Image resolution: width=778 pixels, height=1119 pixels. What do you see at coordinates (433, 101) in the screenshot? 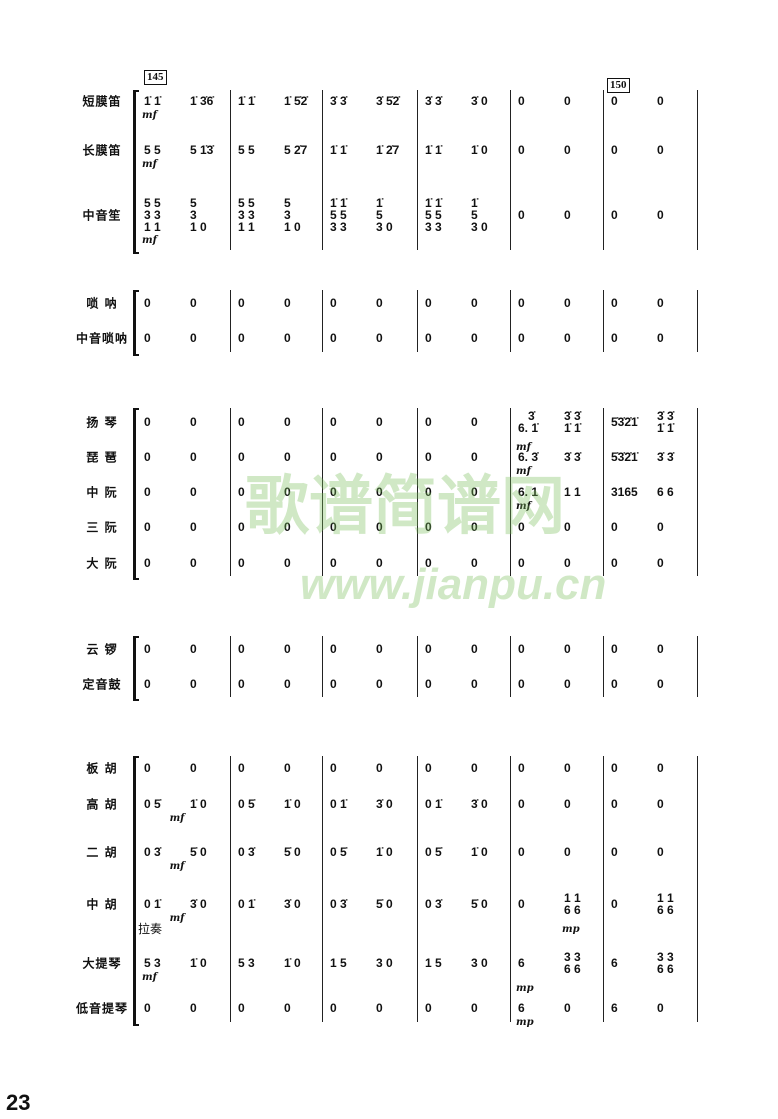
I see `beat-notes: 3̇ 3̇` at bounding box center [433, 101].